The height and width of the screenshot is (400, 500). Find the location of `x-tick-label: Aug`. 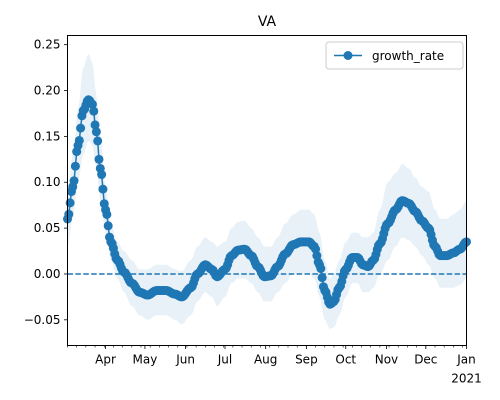

x-tick-label: Aug is located at coordinates (265, 360).